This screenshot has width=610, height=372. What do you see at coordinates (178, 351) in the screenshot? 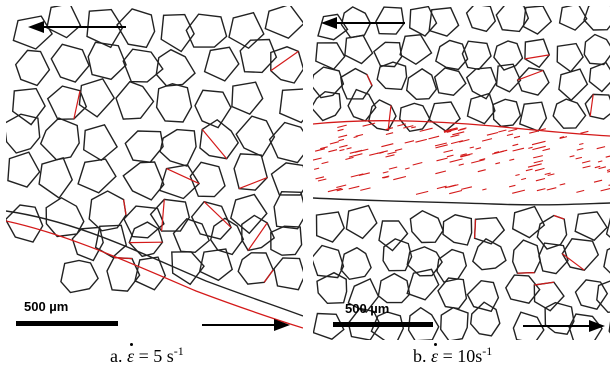
I see `caption-a-exponent: -1` at bounding box center [178, 351].